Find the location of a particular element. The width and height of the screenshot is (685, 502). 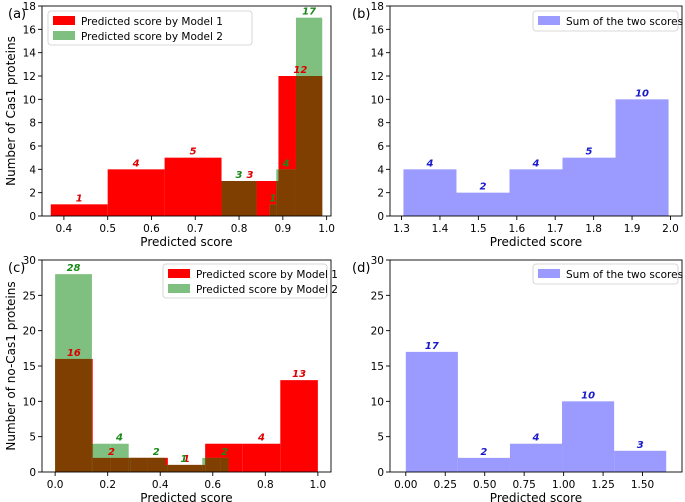

panel-a-ytick-label: 14 is located at coordinates (30, 54).